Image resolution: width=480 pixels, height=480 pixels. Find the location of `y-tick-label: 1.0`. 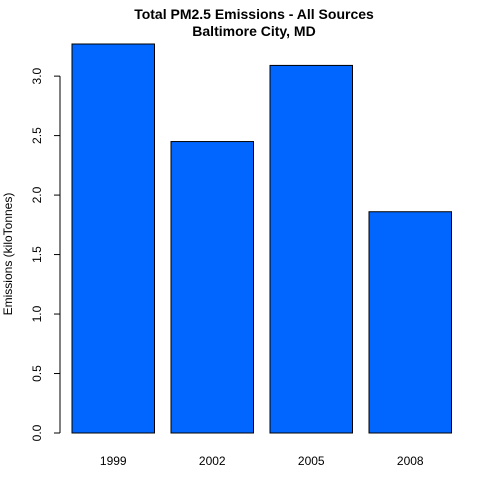

y-tick-label: 1.0 is located at coordinates (37, 313).